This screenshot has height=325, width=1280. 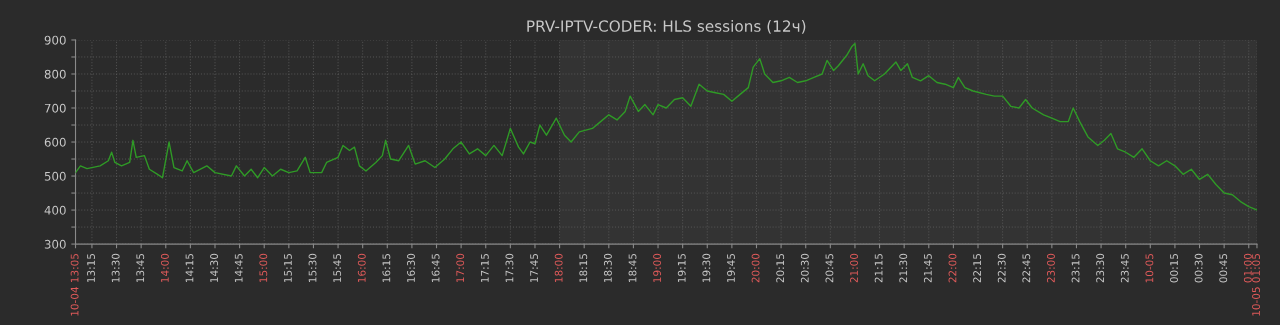 I want to click on x-tick-label: 20:30, so click(x=804, y=268).